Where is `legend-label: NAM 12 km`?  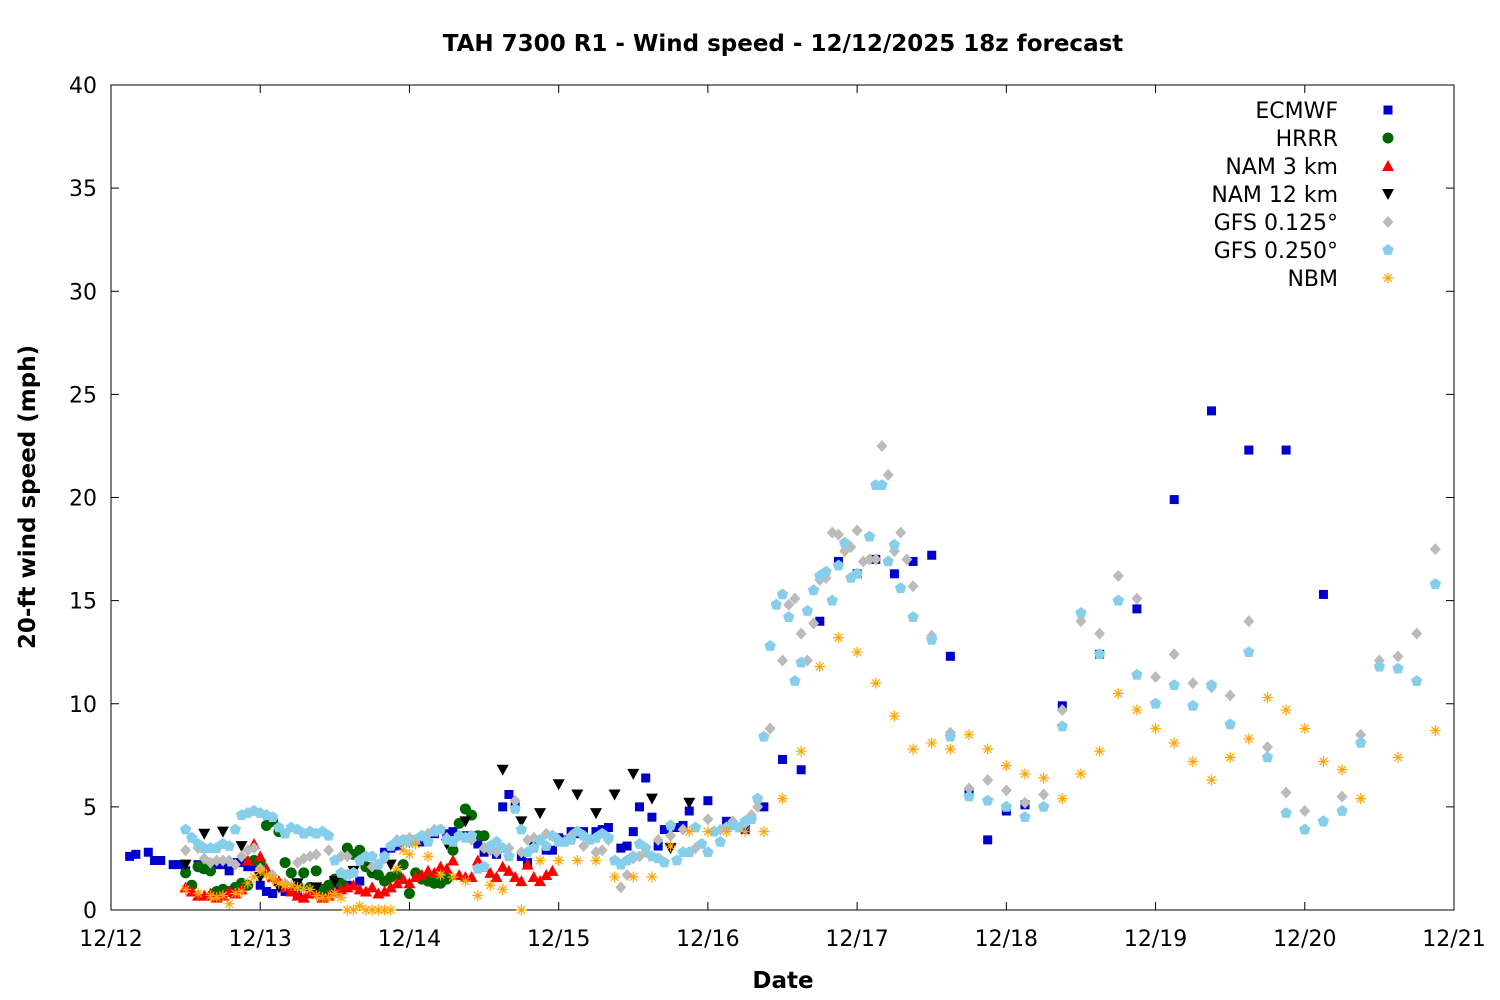 legend-label: NAM 12 km is located at coordinates (1274, 195).